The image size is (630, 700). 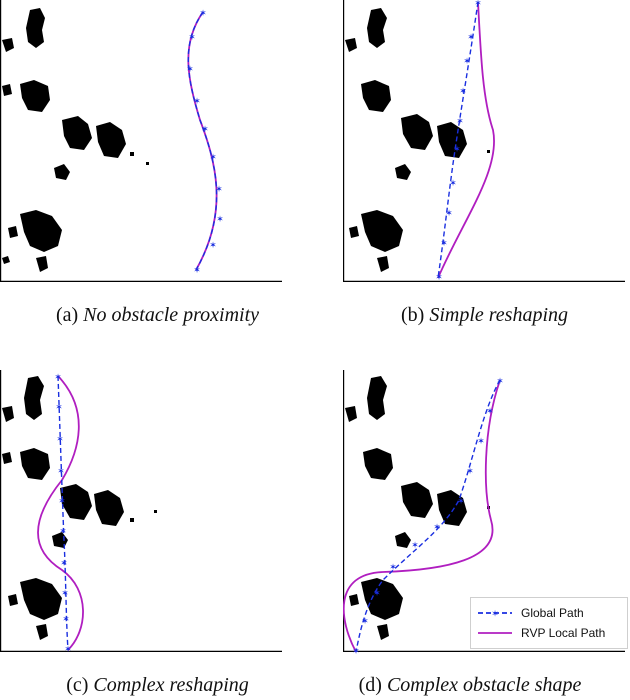 What do you see at coordinates (171, 315) in the screenshot?
I see `caption-a-title: No obstacle proximity` at bounding box center [171, 315].